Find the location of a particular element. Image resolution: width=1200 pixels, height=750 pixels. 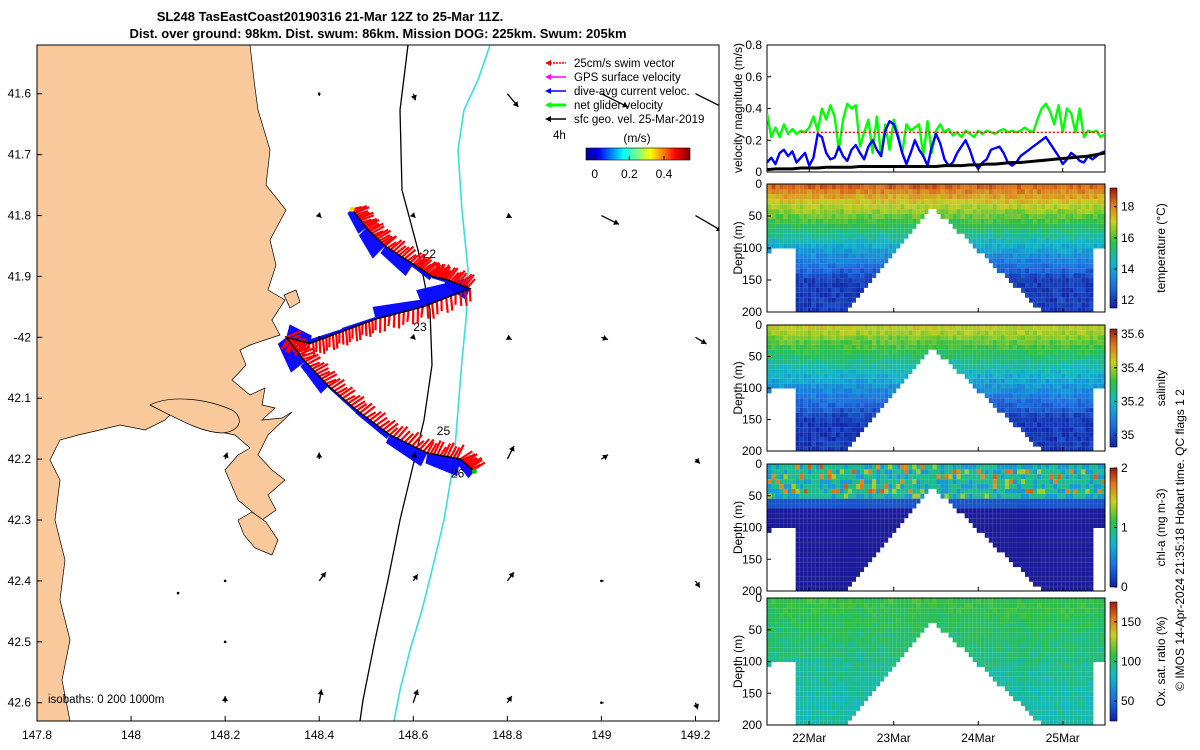

map-ytick-label: -42 is located at coordinates (23, 337).